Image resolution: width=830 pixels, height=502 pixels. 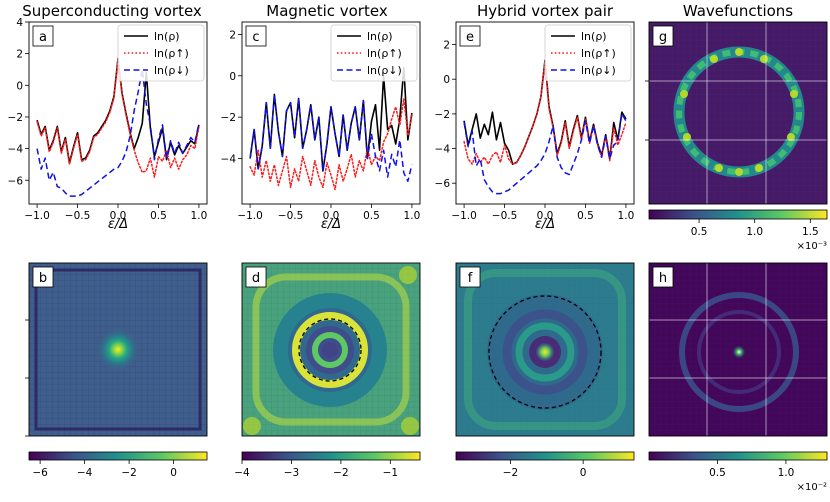 What do you see at coordinates (118, 216) in the screenshot?
I see `xtick-label-a: 0.0` at bounding box center [118, 216].